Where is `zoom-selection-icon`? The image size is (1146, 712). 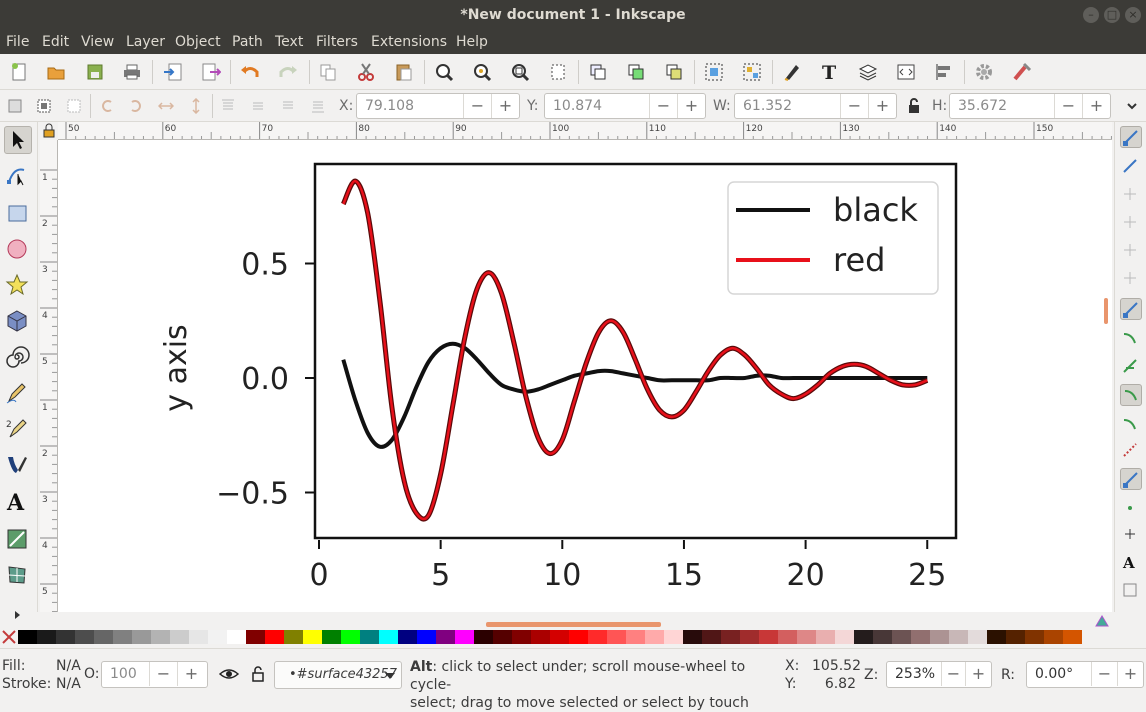 zoom-selection-icon is located at coordinates (444, 72).